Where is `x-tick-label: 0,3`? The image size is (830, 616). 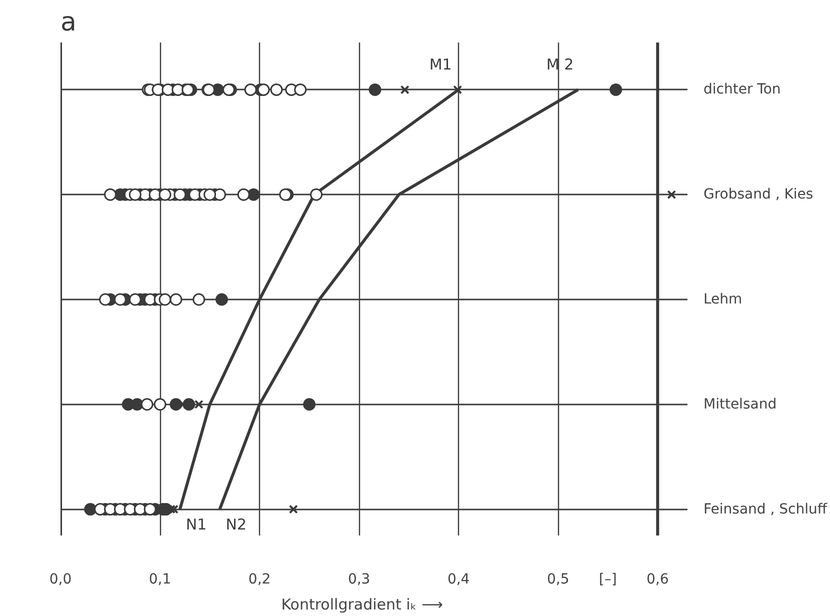 x-tick-label: 0,3 is located at coordinates (359, 580).